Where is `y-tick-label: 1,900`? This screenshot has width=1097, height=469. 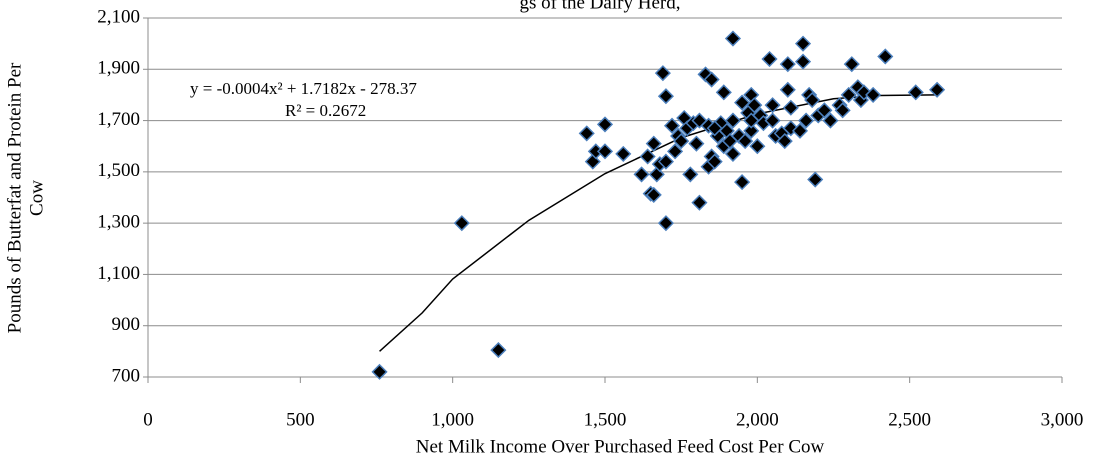
y-tick-label: 1,900 is located at coordinates (118, 68).